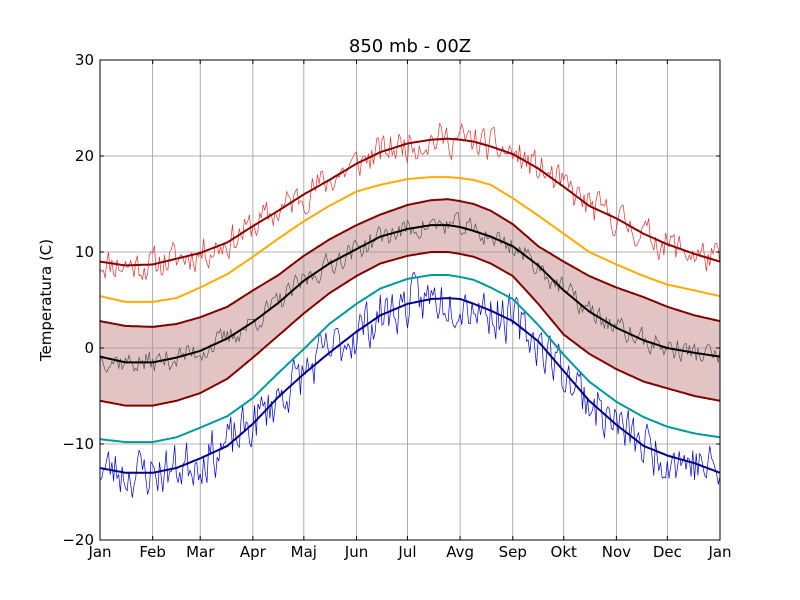 This screenshot has width=800, height=600. I want to click on x-tick-label: Sep, so click(513, 552).